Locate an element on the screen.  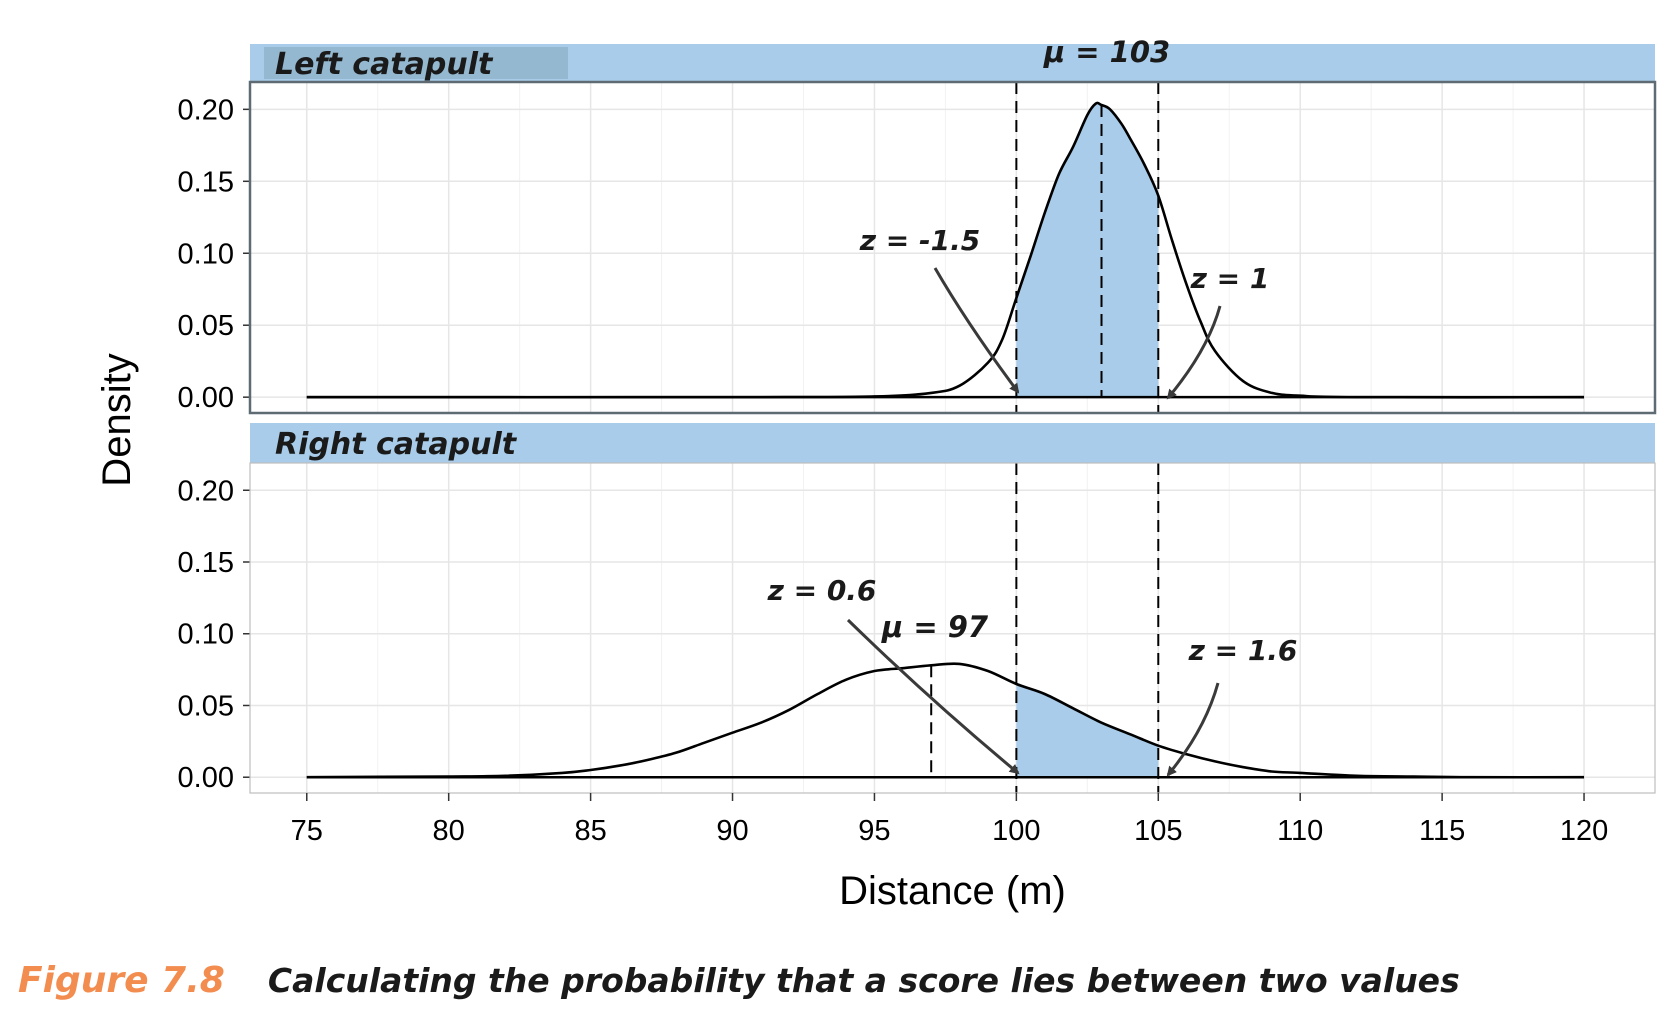
facet-title: Right catapult is located at coordinates (396, 444).